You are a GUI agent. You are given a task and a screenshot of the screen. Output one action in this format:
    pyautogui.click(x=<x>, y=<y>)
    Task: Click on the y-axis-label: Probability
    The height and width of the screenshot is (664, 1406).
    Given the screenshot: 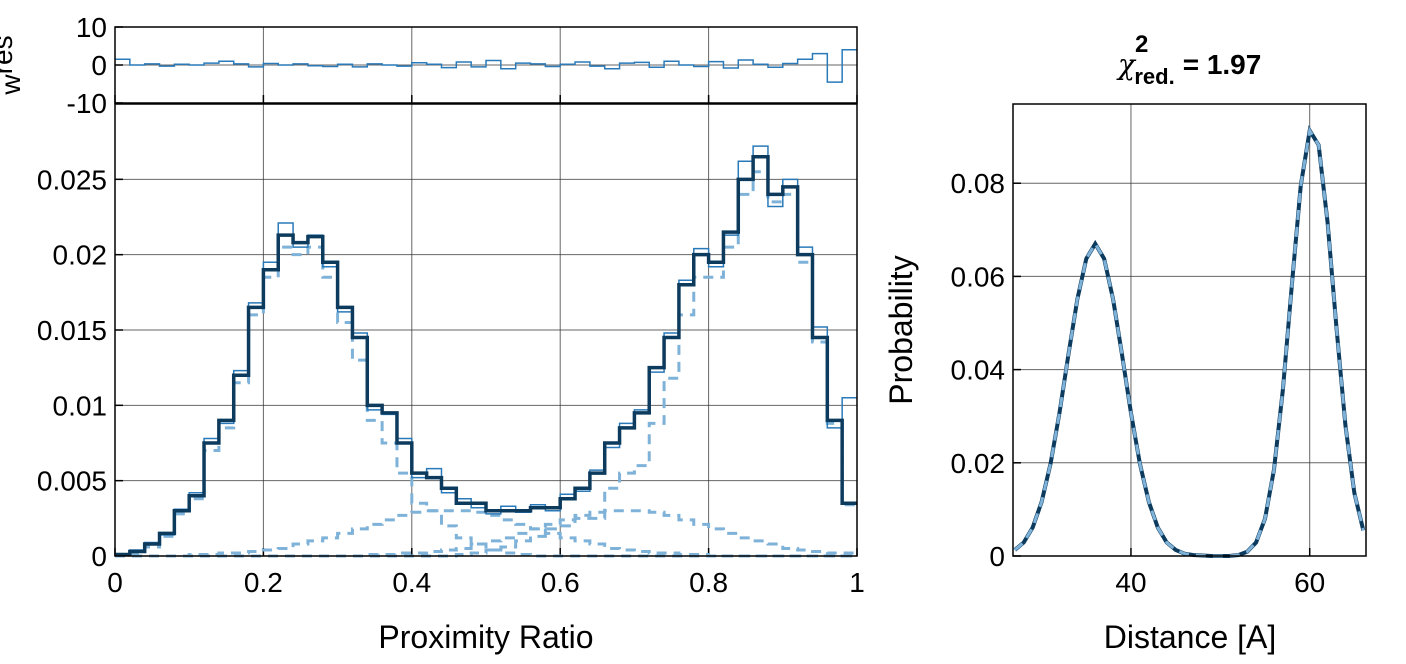 What is the action you would take?
    pyautogui.click(x=901, y=329)
    